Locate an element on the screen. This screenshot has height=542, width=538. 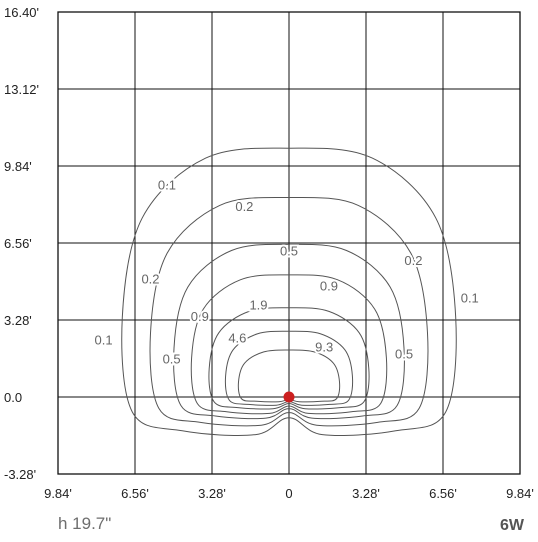
source-point-layer is located at coordinates (289, 397).